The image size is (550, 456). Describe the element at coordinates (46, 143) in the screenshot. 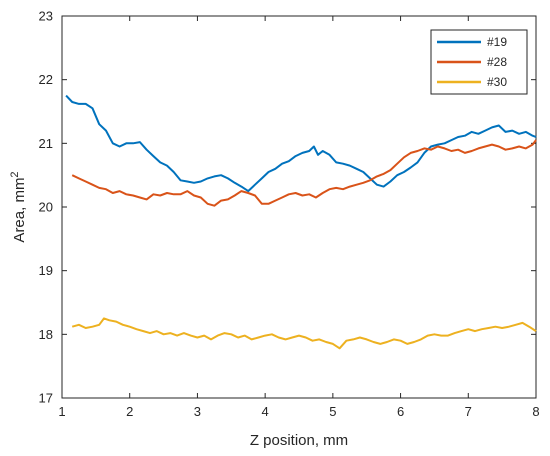

I see `y-tick-label: 21` at that location.